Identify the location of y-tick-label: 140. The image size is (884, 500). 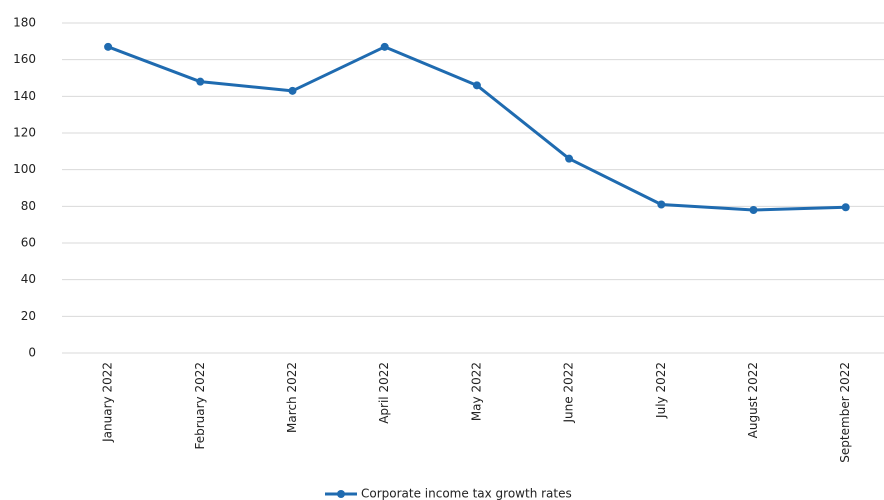
(24, 96).